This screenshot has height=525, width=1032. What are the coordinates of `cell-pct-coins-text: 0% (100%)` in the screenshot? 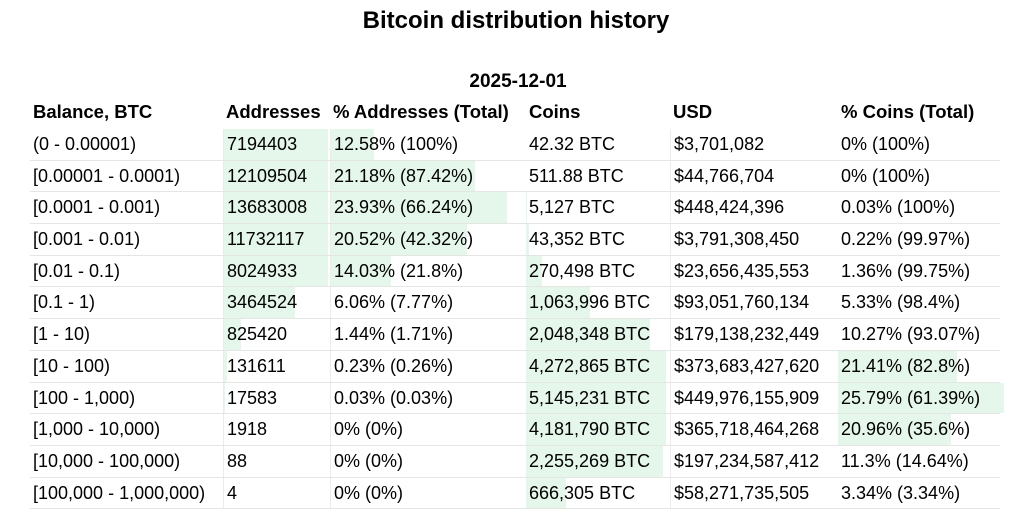 It's located at (886, 144).